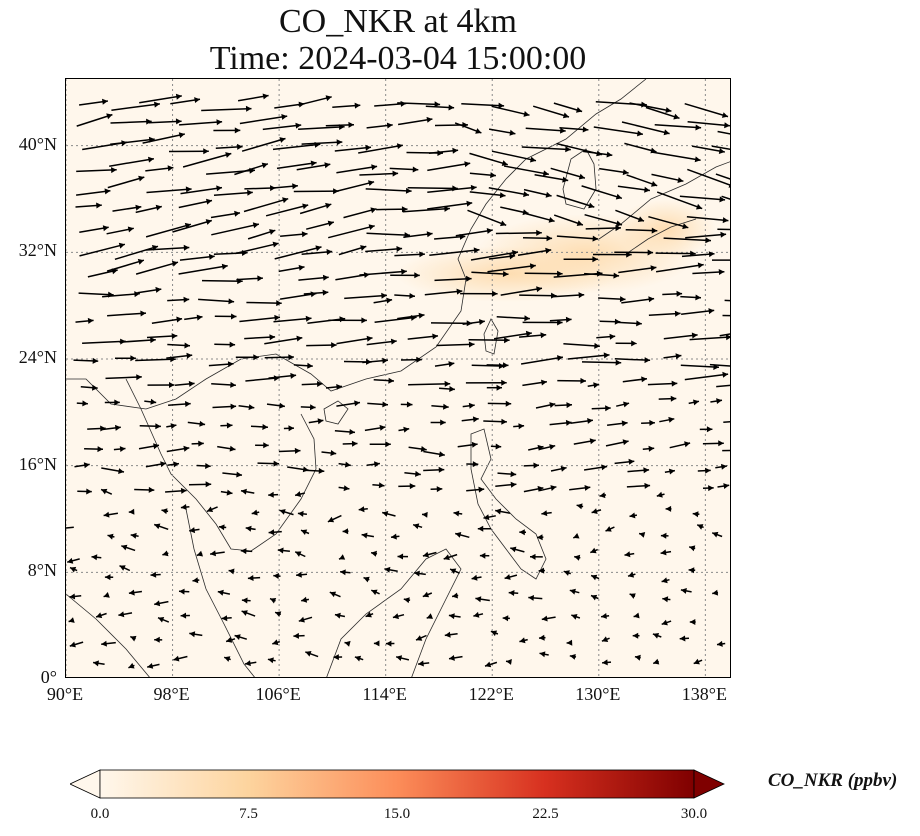 This screenshot has width=920, height=836. I want to click on colorbar-min-extend, so click(85, 784).